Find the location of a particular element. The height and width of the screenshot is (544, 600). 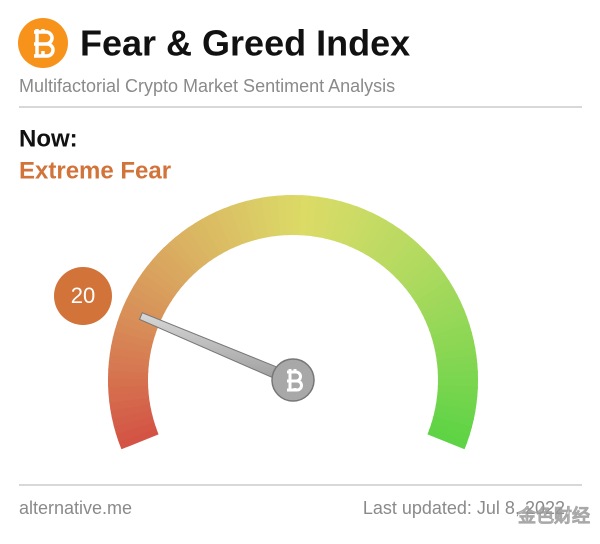

title: Fear & Greed Index is located at coordinates (245, 43).